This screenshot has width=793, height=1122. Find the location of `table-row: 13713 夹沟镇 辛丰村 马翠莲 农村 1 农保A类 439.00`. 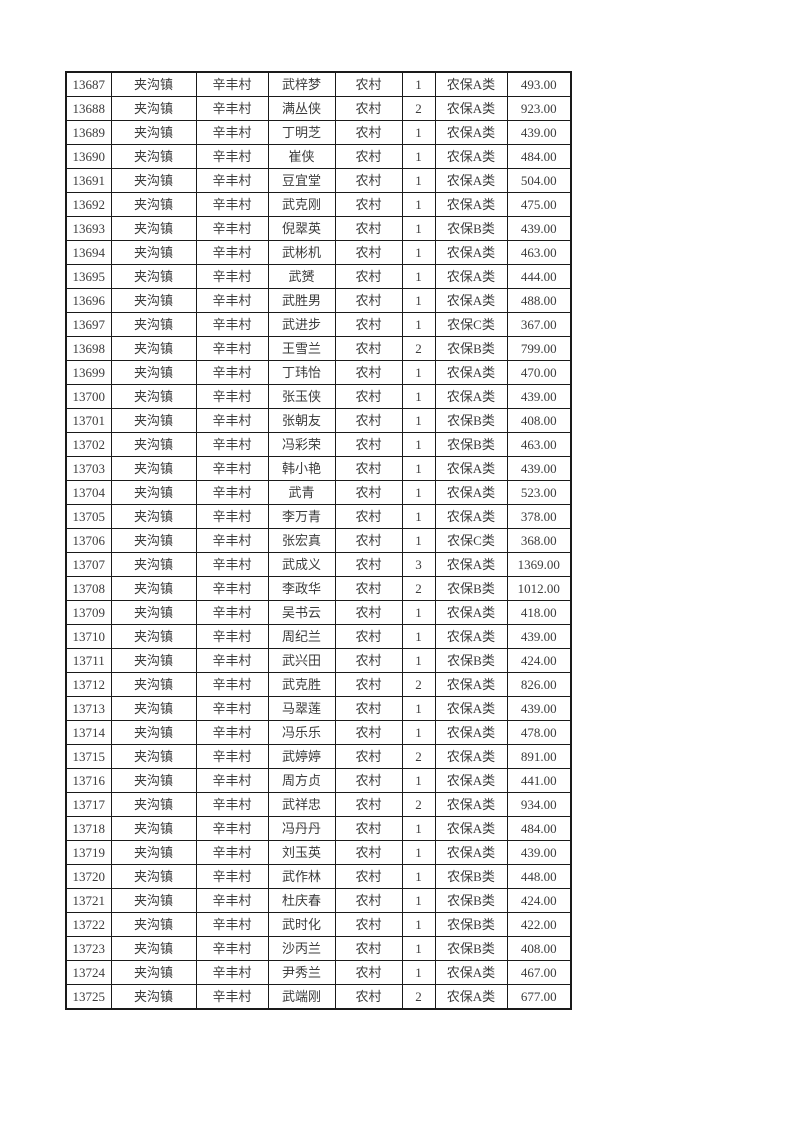

table-row: 13713 夹沟镇 辛丰村 马翠莲 农村 1 农保A类 439.00 is located at coordinates (318, 708).